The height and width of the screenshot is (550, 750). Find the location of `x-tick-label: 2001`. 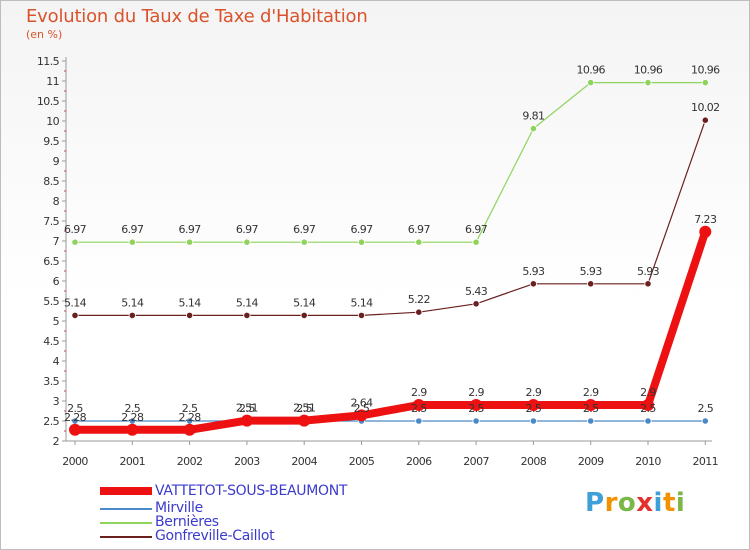

x-tick-label: 2001 is located at coordinates (132, 461).